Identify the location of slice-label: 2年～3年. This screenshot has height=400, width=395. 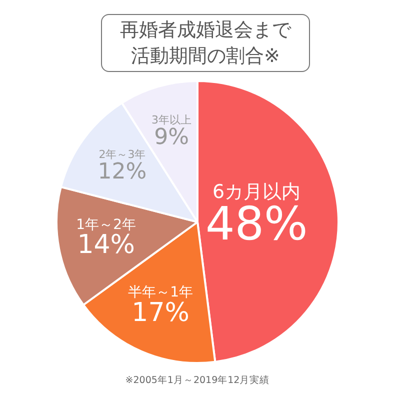
(122, 155).